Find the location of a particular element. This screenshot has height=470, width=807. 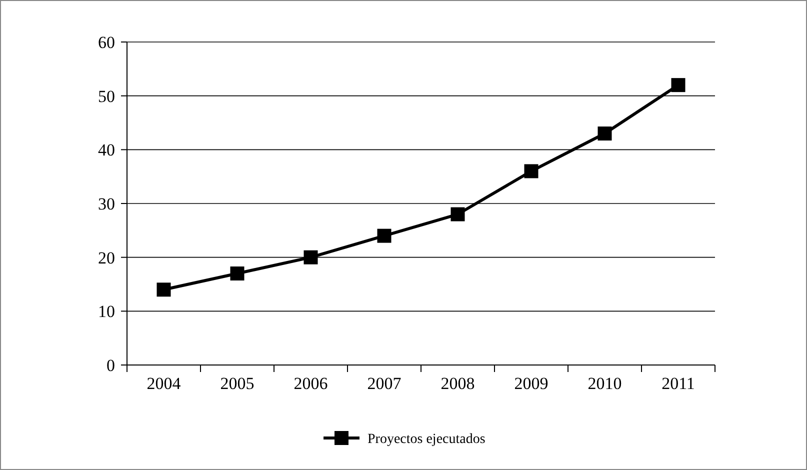

legend-label: Proyectos ejecutados is located at coordinates (427, 439).